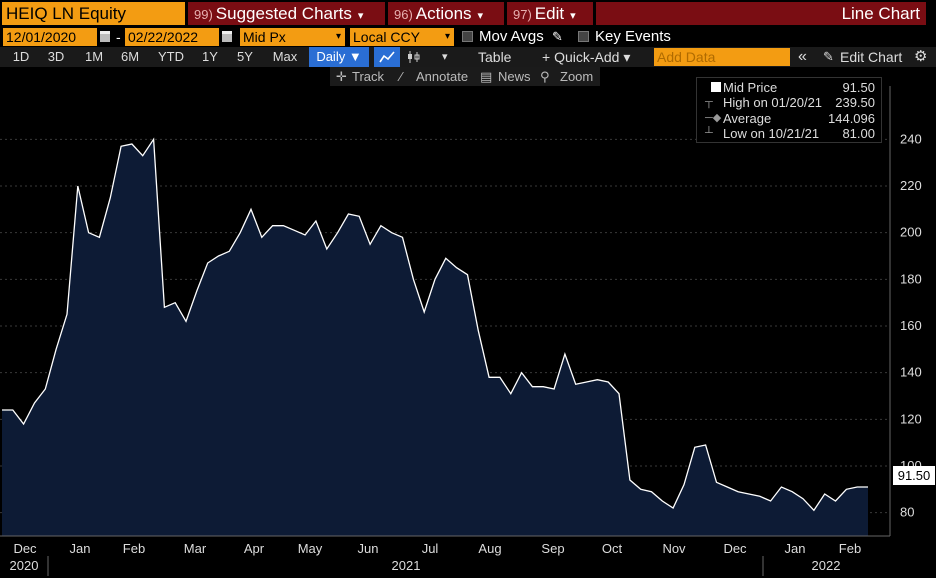 The height and width of the screenshot is (578, 936). I want to click on key-events-checkbox, so click(583, 36).